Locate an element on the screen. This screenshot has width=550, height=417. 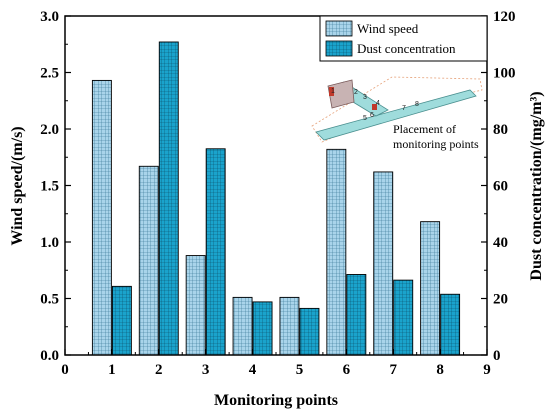
y-left-tick-label: 3.0 is located at coordinates (49, 17).